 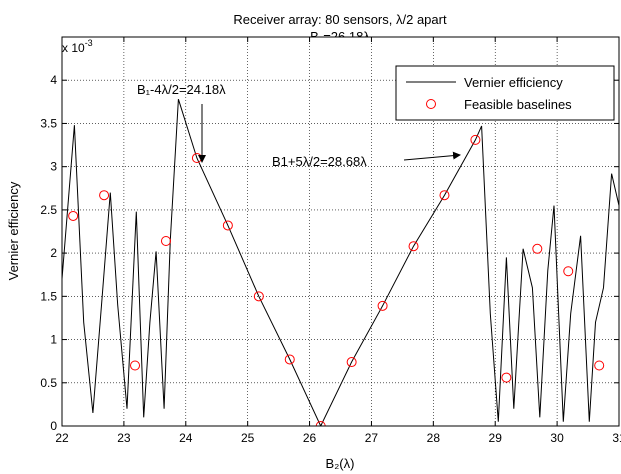 I want to click on y-tick-label: 0.5, so click(x=48, y=383).